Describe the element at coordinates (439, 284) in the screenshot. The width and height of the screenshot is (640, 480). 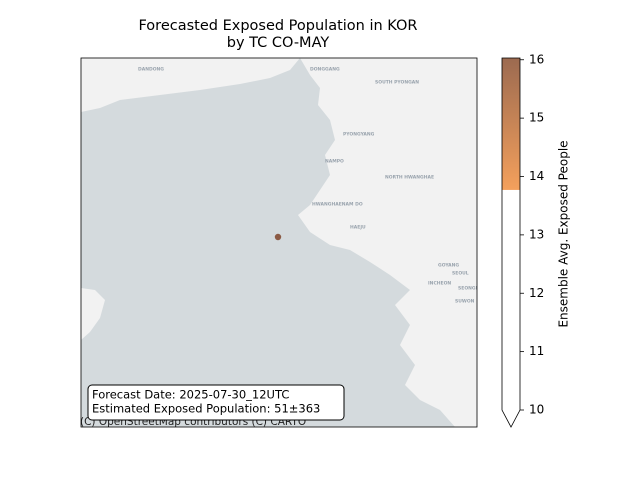
I see `map-label: INCHEON` at that location.